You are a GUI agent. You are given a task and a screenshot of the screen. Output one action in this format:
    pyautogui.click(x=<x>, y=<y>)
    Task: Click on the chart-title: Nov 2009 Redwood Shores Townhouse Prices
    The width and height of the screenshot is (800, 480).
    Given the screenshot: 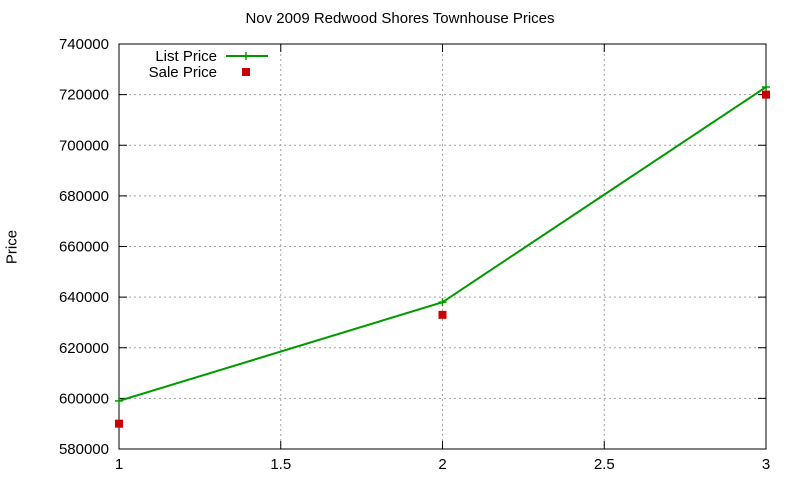 What is the action you would take?
    pyautogui.click(x=400, y=18)
    